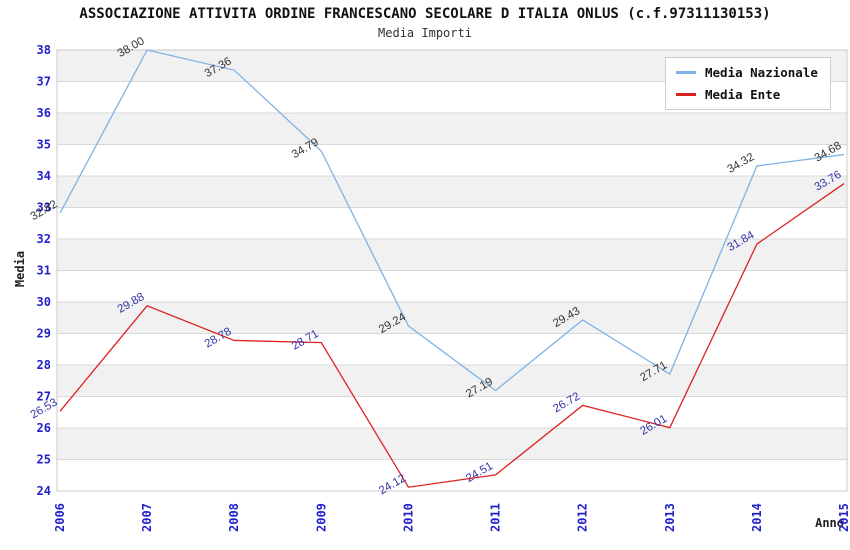 This screenshot has width=850, height=550. I want to click on svg-text: 2009, so click(321, 517).